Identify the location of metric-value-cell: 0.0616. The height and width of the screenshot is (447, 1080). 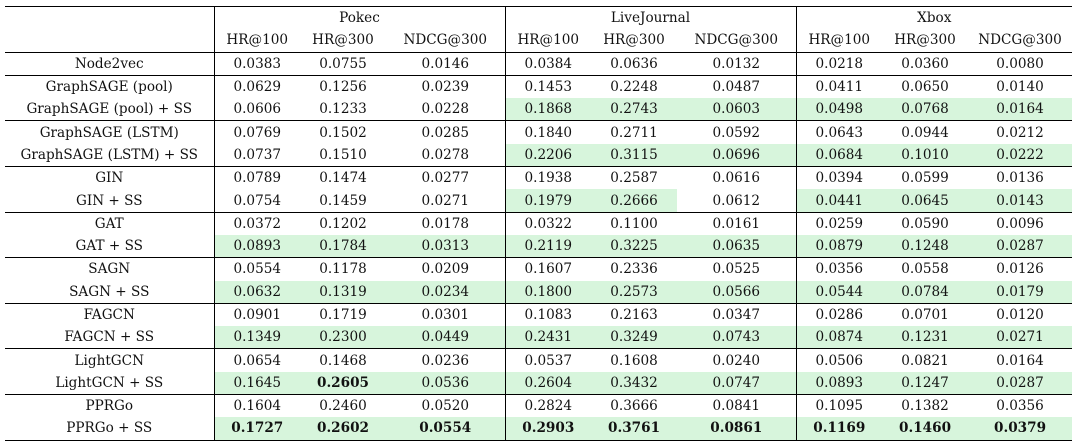
(737, 178).